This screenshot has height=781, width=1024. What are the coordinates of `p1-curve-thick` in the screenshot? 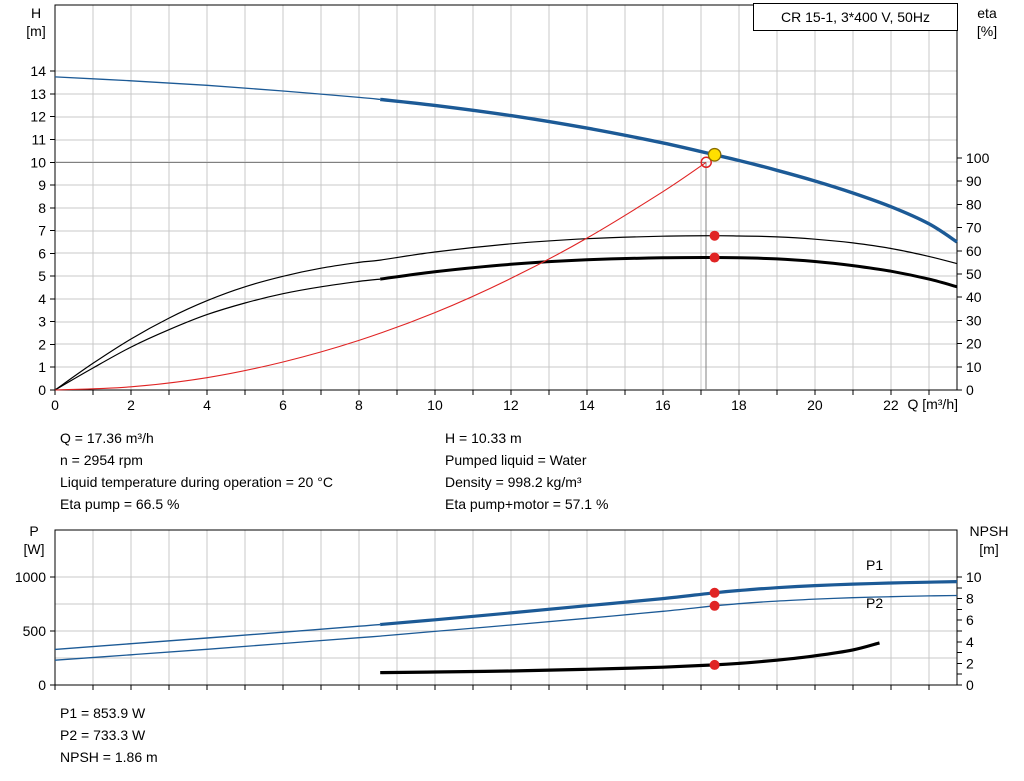 It's located at (669, 603).